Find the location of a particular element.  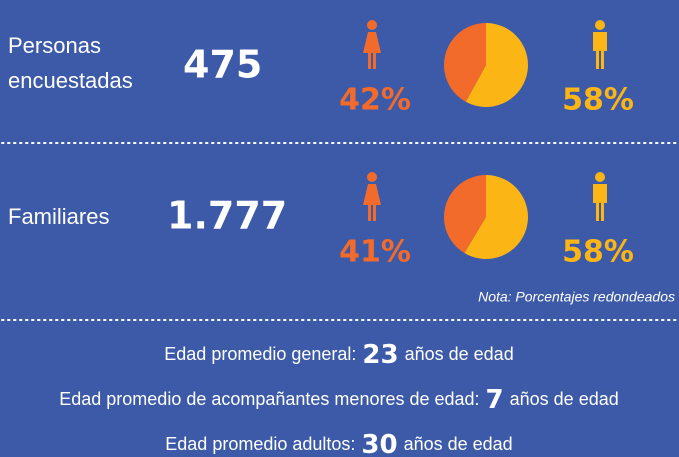

female-percent: 41% is located at coordinates (375, 252).